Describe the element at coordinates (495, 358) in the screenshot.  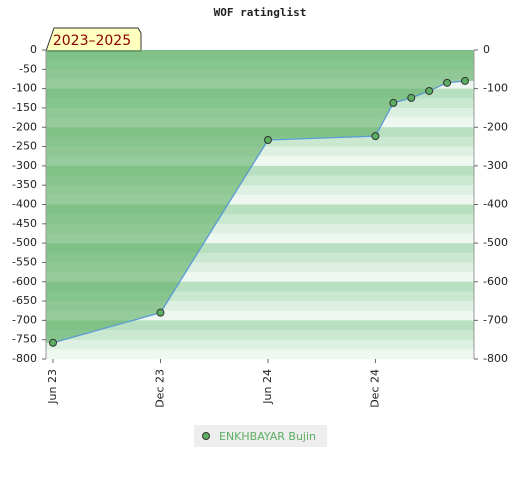
I see `y2-tick-label: -800` at that location.